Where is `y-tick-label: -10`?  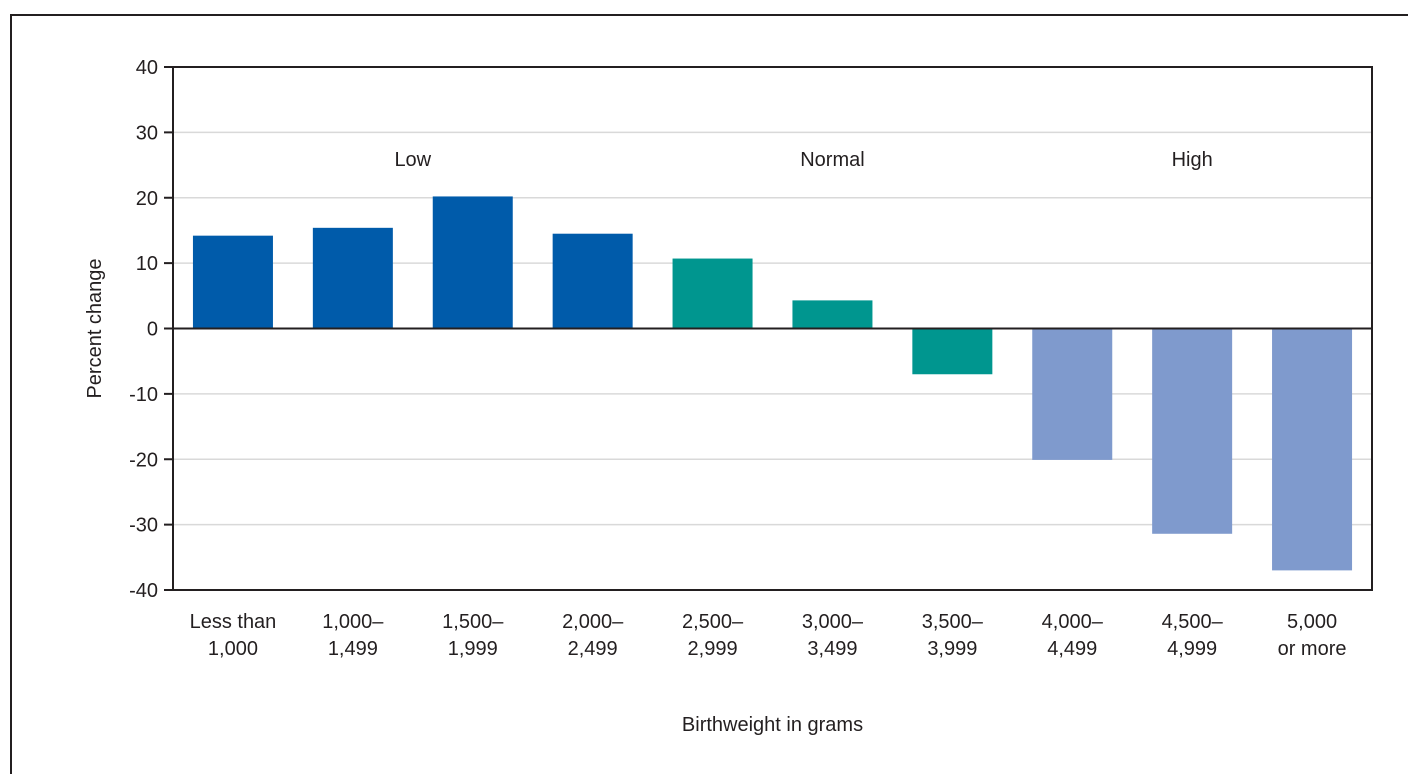 y-tick-label: -10 is located at coordinates (143, 395).